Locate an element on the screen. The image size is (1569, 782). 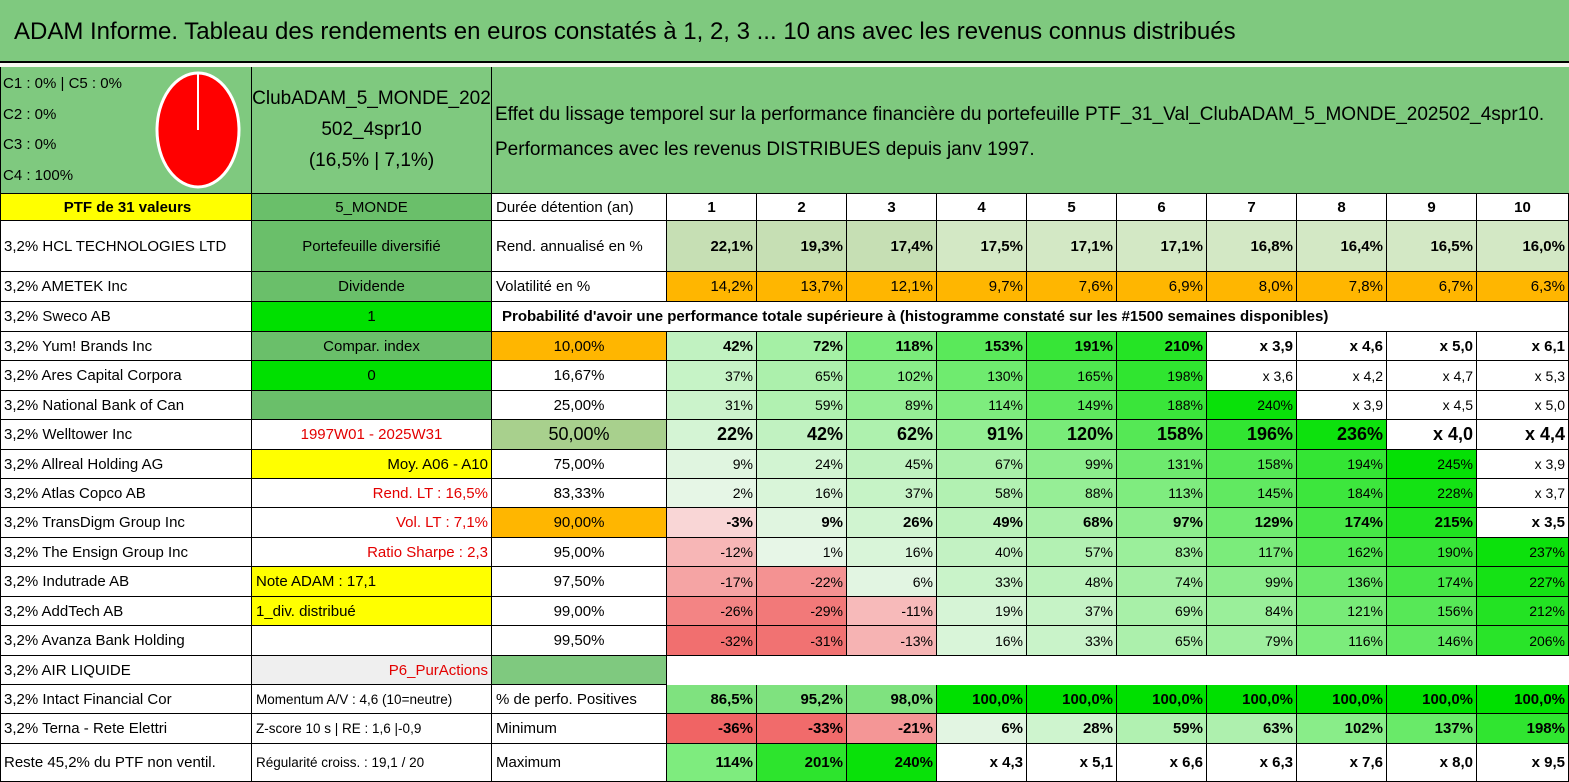
holding-row-label: 3,2% Ares Capital Corpora is located at coordinates (126, 376).